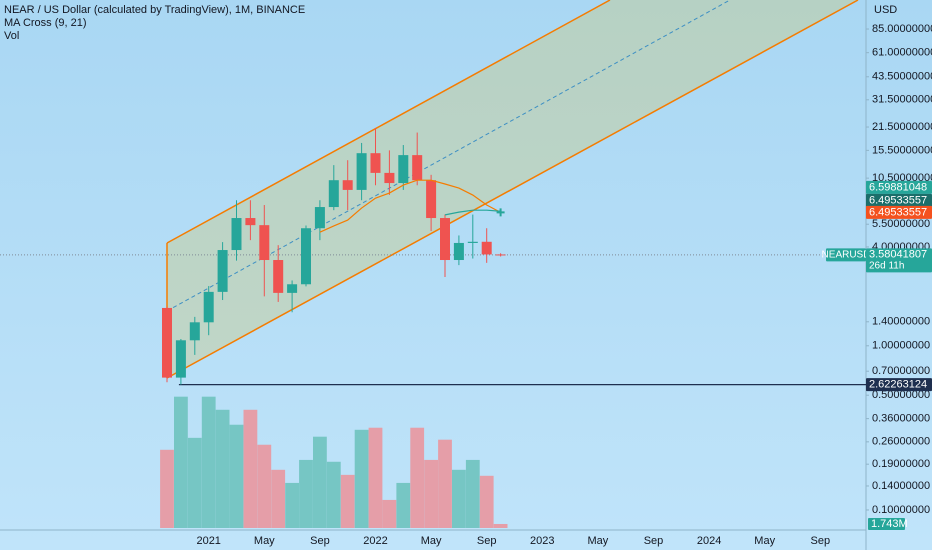  What do you see at coordinates (902, 53) in the screenshot?
I see `y-tick-label: 61.00000000` at bounding box center [902, 53].